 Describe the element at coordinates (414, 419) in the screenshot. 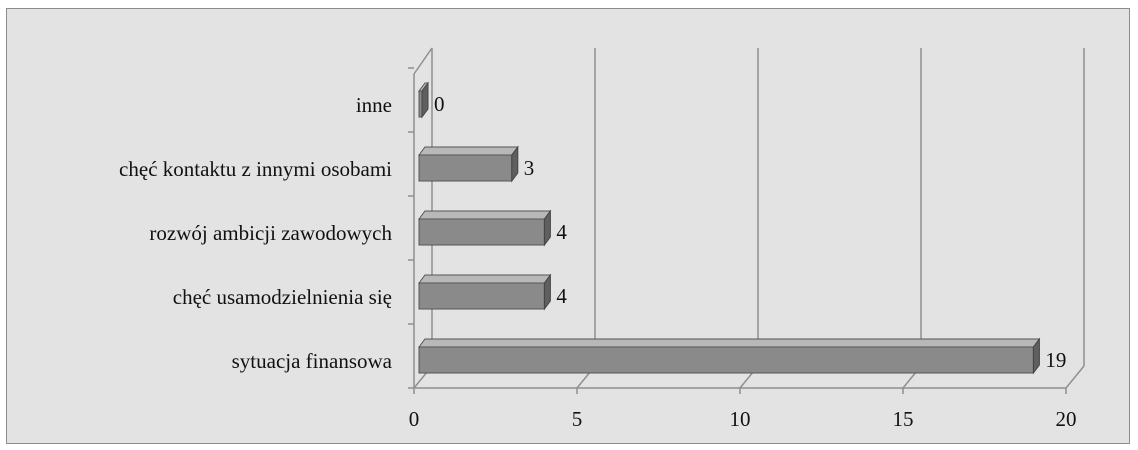

I see `x-tick-label: 0` at that location.